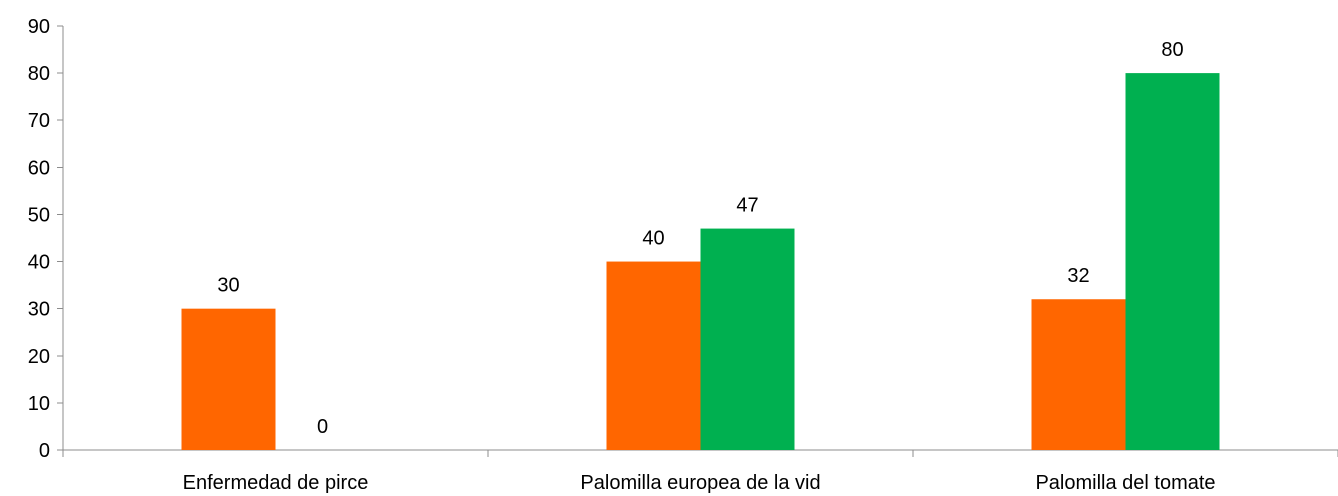  Describe the element at coordinates (39, 168) in the screenshot. I see `y-tick-label: 60` at that location.